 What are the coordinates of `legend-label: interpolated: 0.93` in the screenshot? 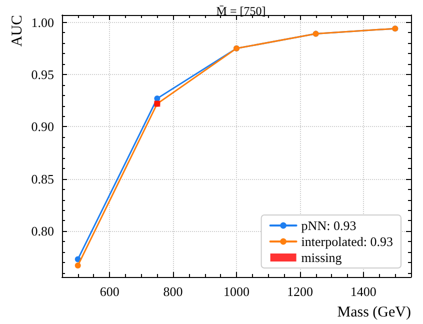 It's located at (347, 241).